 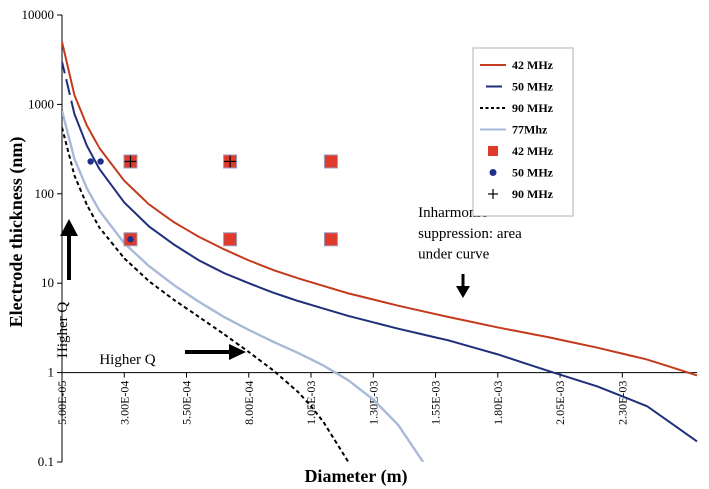 What do you see at coordinates (38, 14) in the screenshot?
I see `y-tick-label: 10000` at bounding box center [38, 14].